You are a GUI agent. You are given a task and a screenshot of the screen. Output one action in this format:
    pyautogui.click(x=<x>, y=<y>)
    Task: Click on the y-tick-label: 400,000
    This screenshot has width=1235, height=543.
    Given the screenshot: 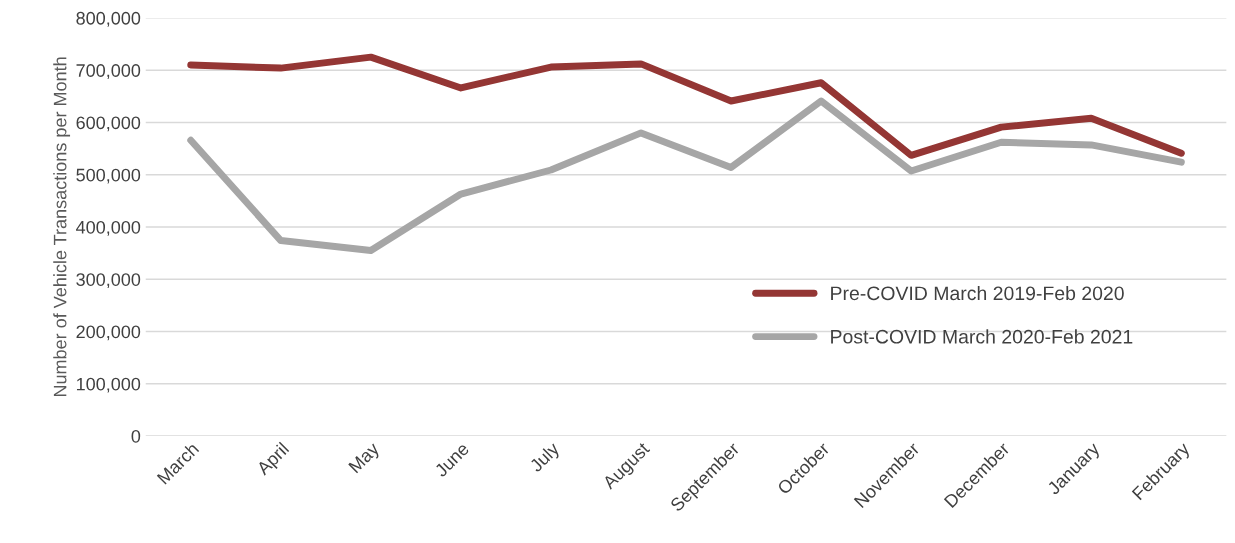 What is the action you would take?
    pyautogui.click(x=108, y=228)
    